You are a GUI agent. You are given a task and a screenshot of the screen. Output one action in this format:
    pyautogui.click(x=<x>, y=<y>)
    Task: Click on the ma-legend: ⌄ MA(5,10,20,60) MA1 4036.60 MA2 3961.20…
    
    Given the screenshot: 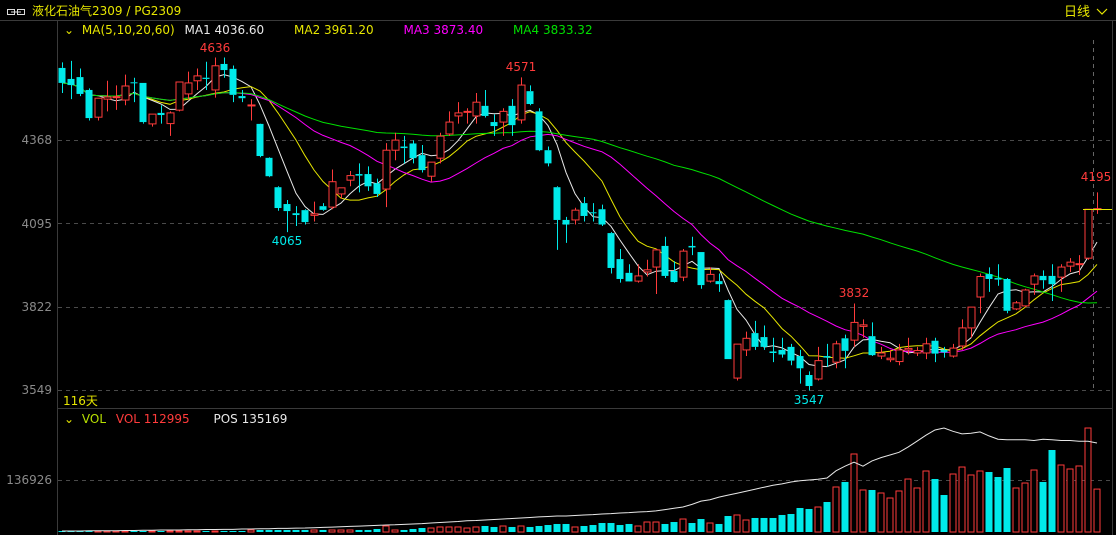 What is the action you would take?
    pyautogui.click(x=334, y=30)
    